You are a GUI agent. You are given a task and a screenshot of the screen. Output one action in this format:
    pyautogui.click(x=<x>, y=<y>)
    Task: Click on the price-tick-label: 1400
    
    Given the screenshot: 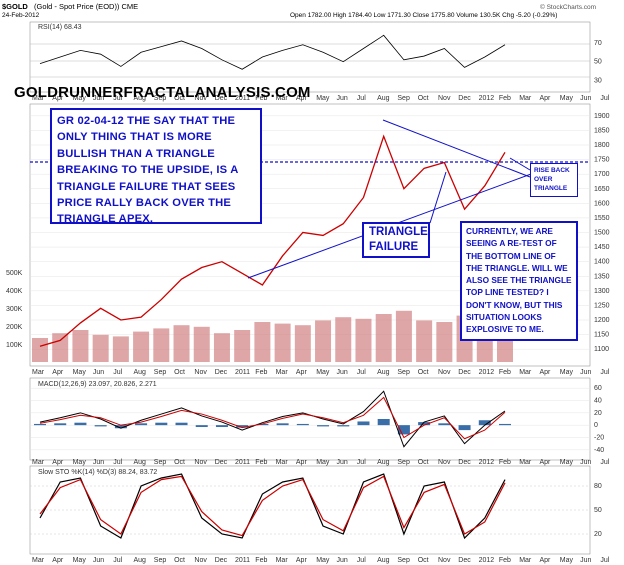 What is the action you would take?
    pyautogui.click(x=602, y=262)
    